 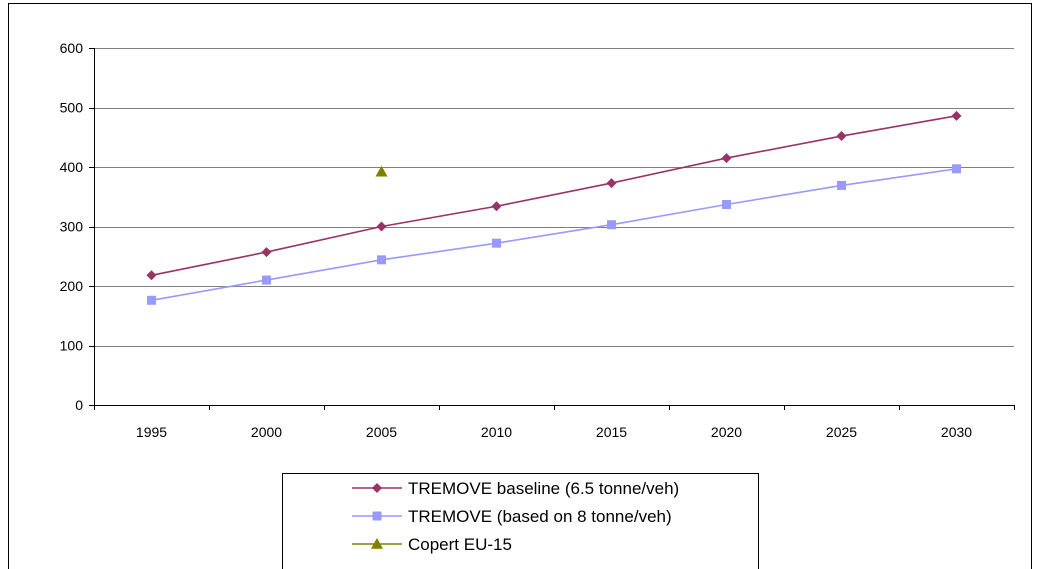 I want to click on legend-label: TREMOVE baseline (6.5 tonne/veh), so click(x=543, y=488).